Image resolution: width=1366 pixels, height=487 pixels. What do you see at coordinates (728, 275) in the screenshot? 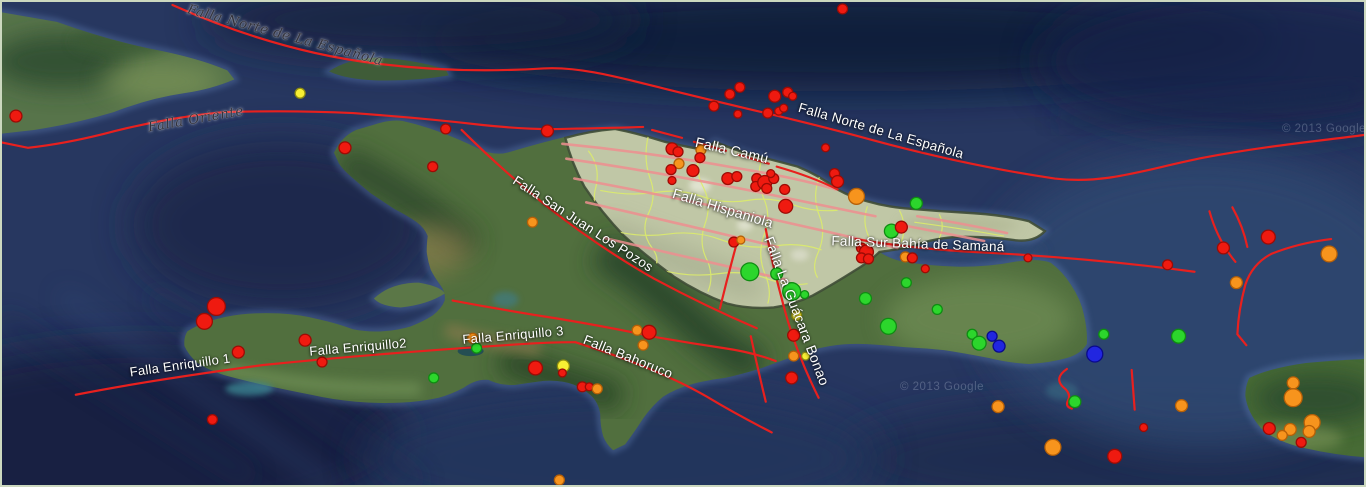
I see `fault-line-san-juan-branch` at bounding box center [728, 275].